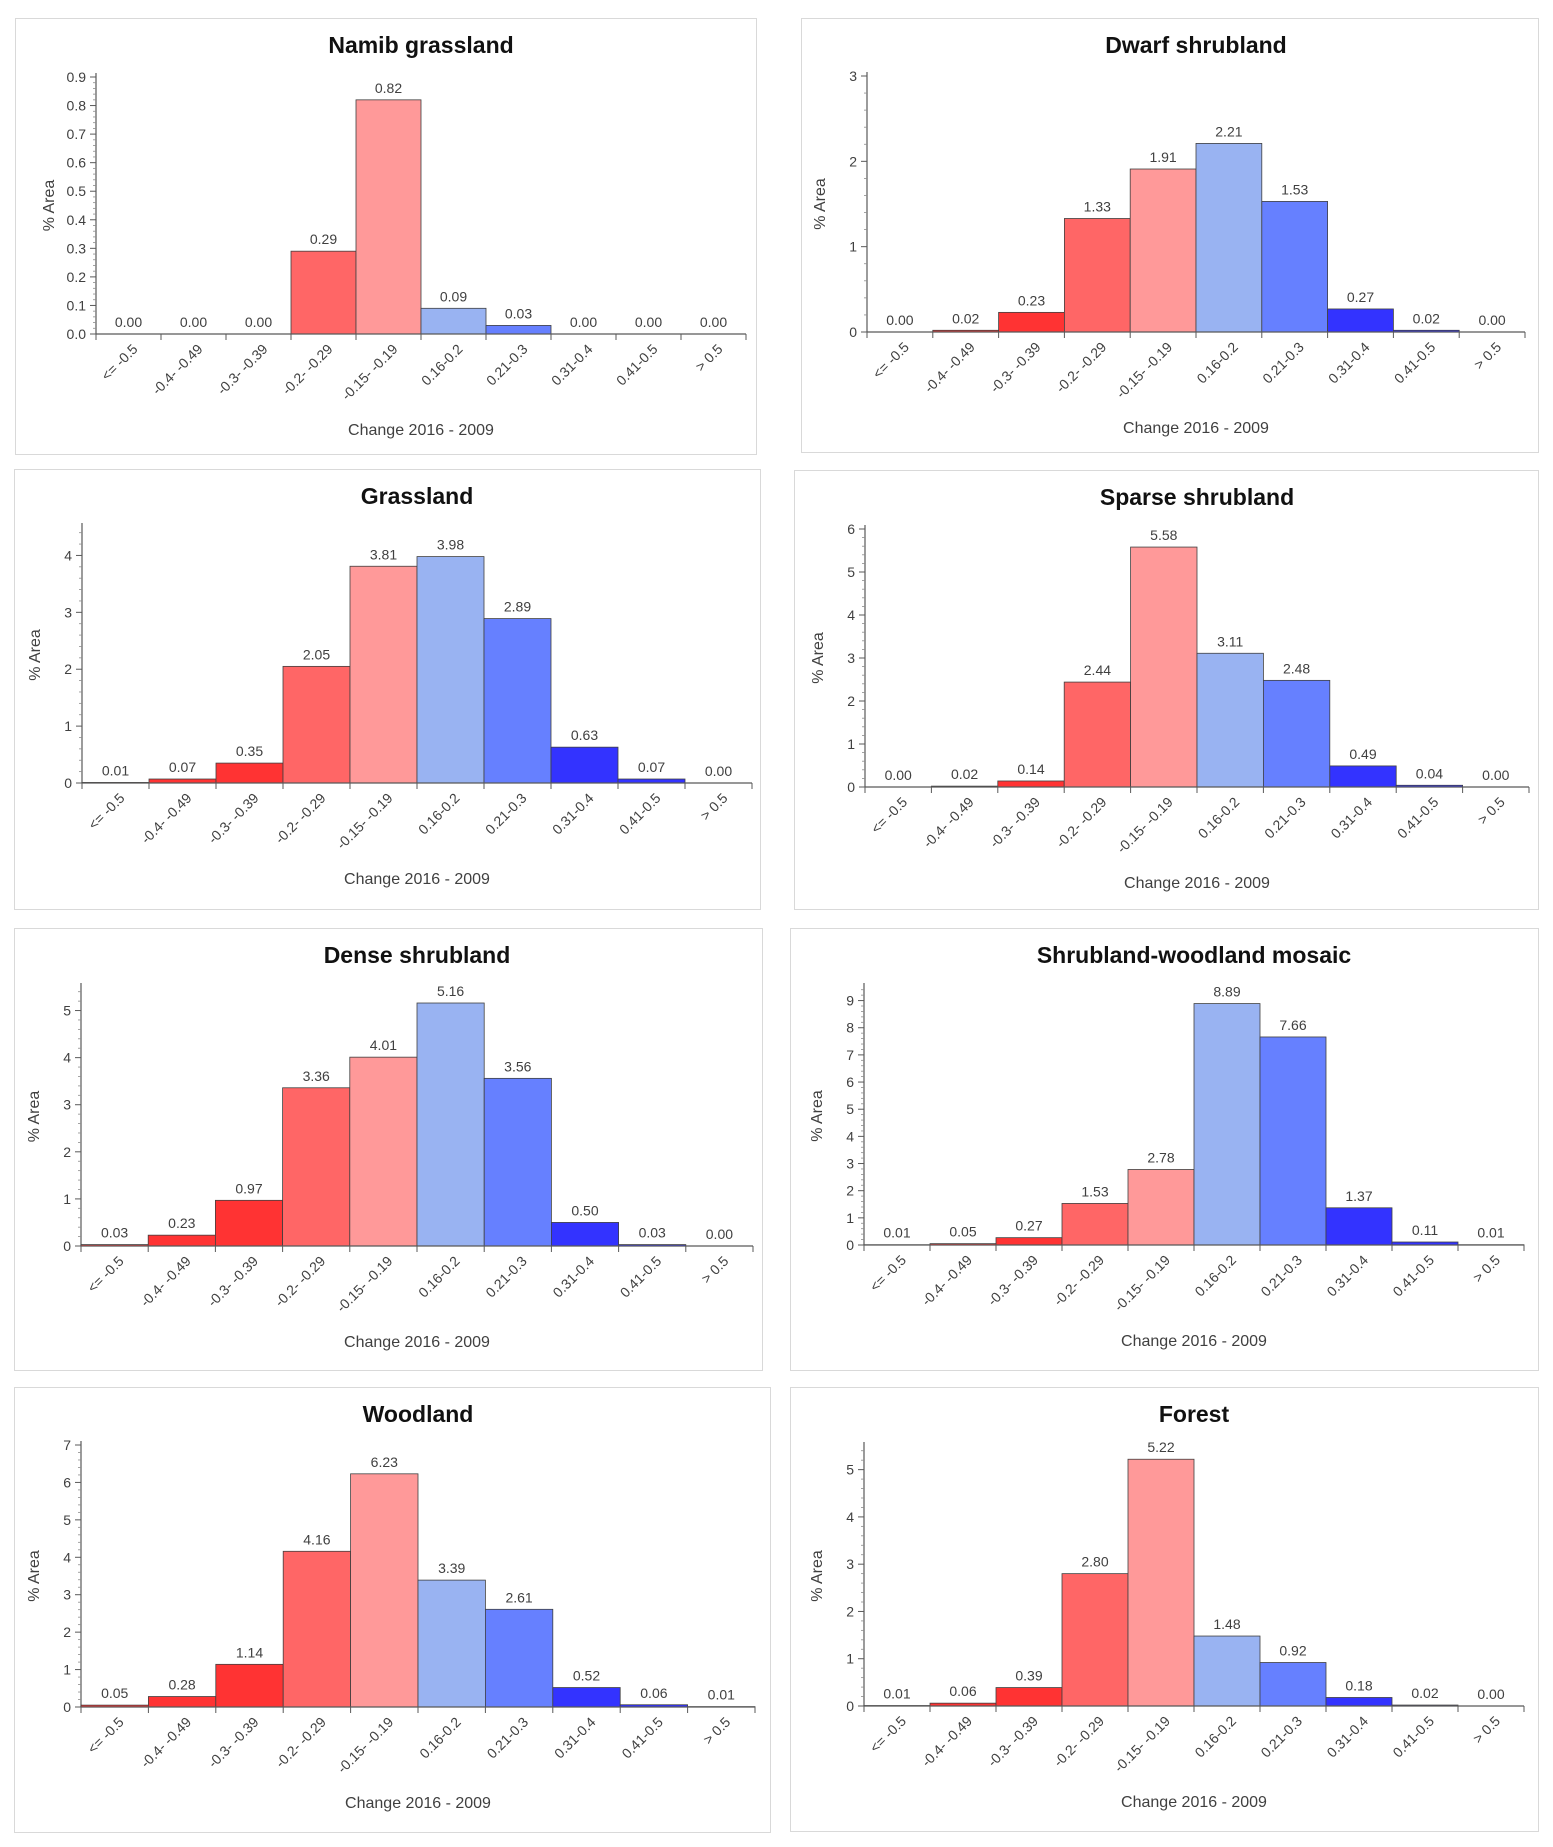 The width and height of the screenshot is (1553, 1847). What do you see at coordinates (1425, 1230) in the screenshot?
I see `data-label: 0.11` at bounding box center [1425, 1230].